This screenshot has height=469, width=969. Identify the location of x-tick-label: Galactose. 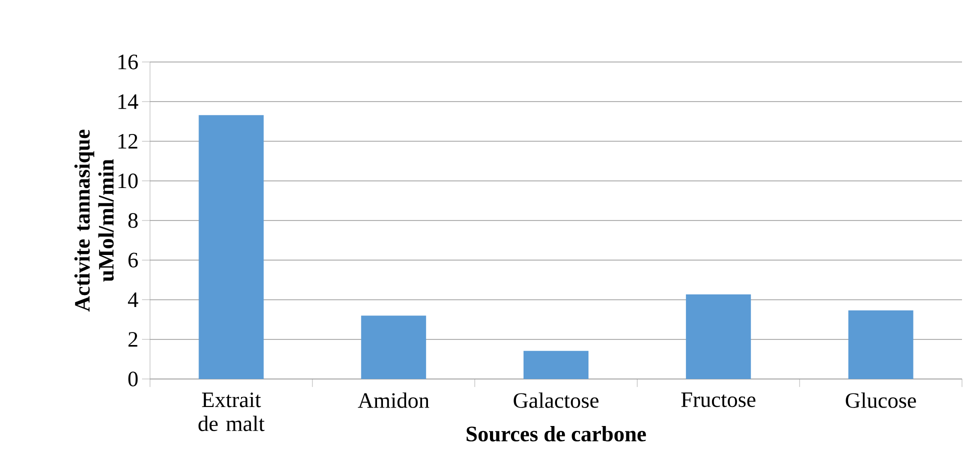
(556, 400).